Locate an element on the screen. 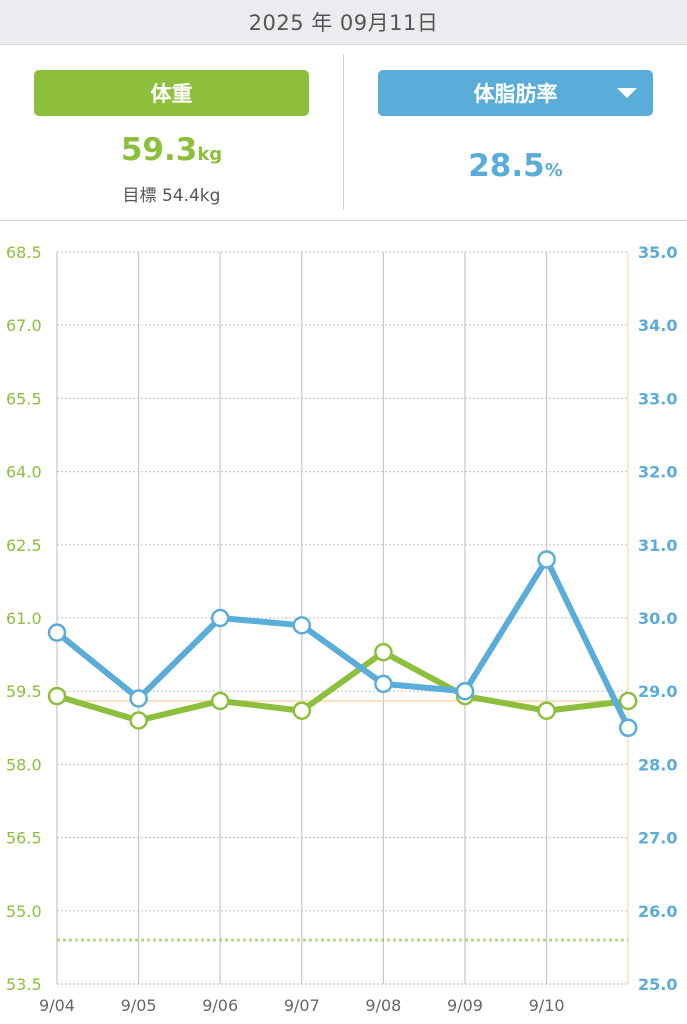  weight-button-label: 体重 is located at coordinates (171, 94).